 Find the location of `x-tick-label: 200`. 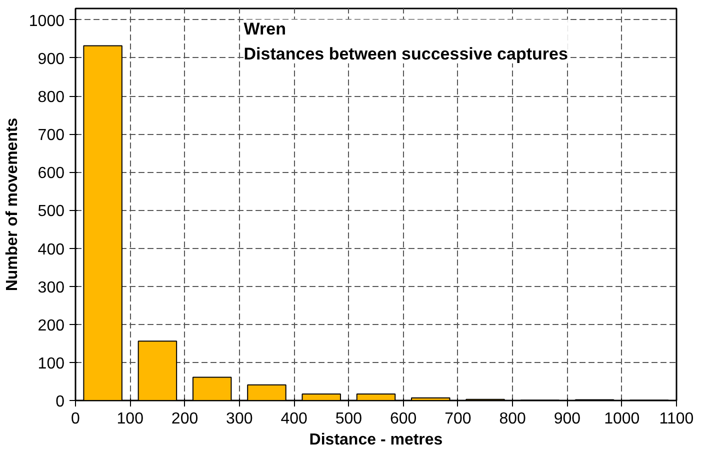

x-tick-label: 200 is located at coordinates (184, 419).